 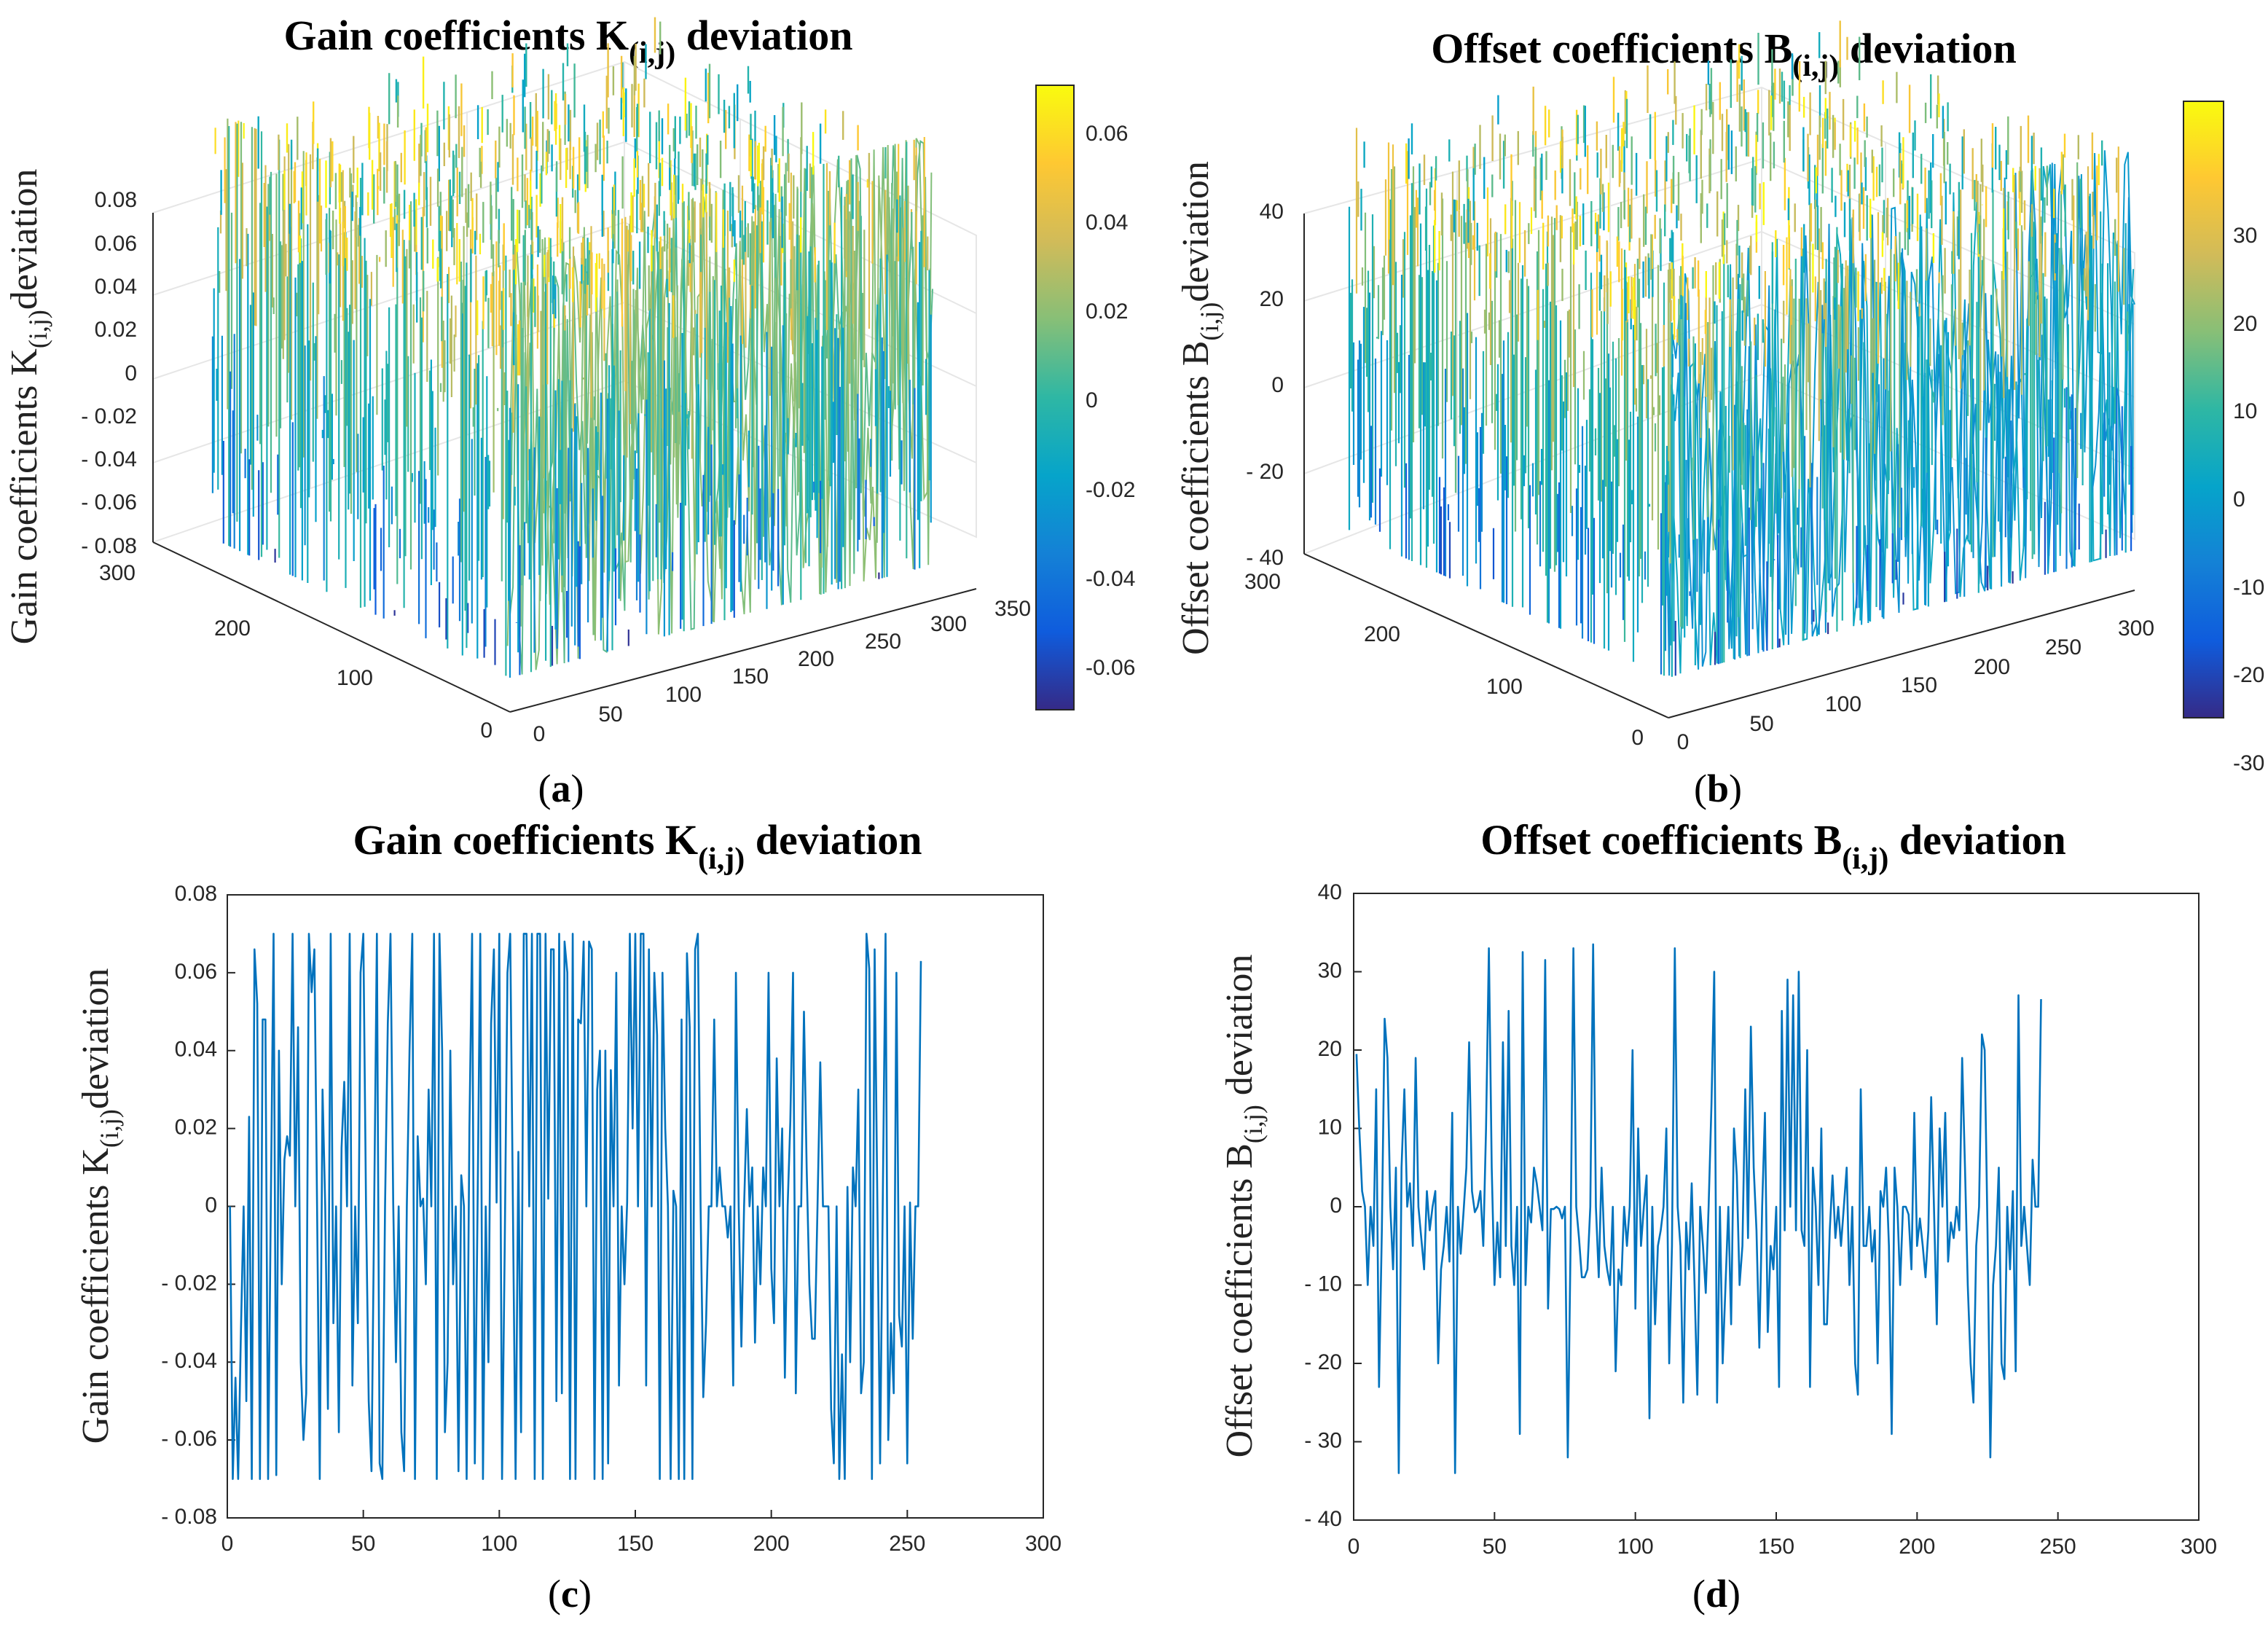 I want to click on y-tick-label: - 0.08, so click(x=189, y=1517).